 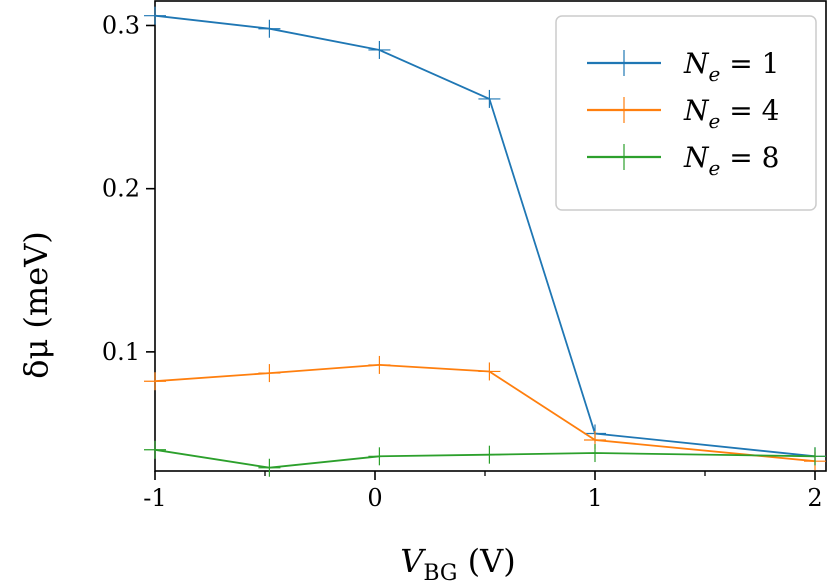 I want to click on legend-entry: Ne = 4, so click(x=683, y=113).